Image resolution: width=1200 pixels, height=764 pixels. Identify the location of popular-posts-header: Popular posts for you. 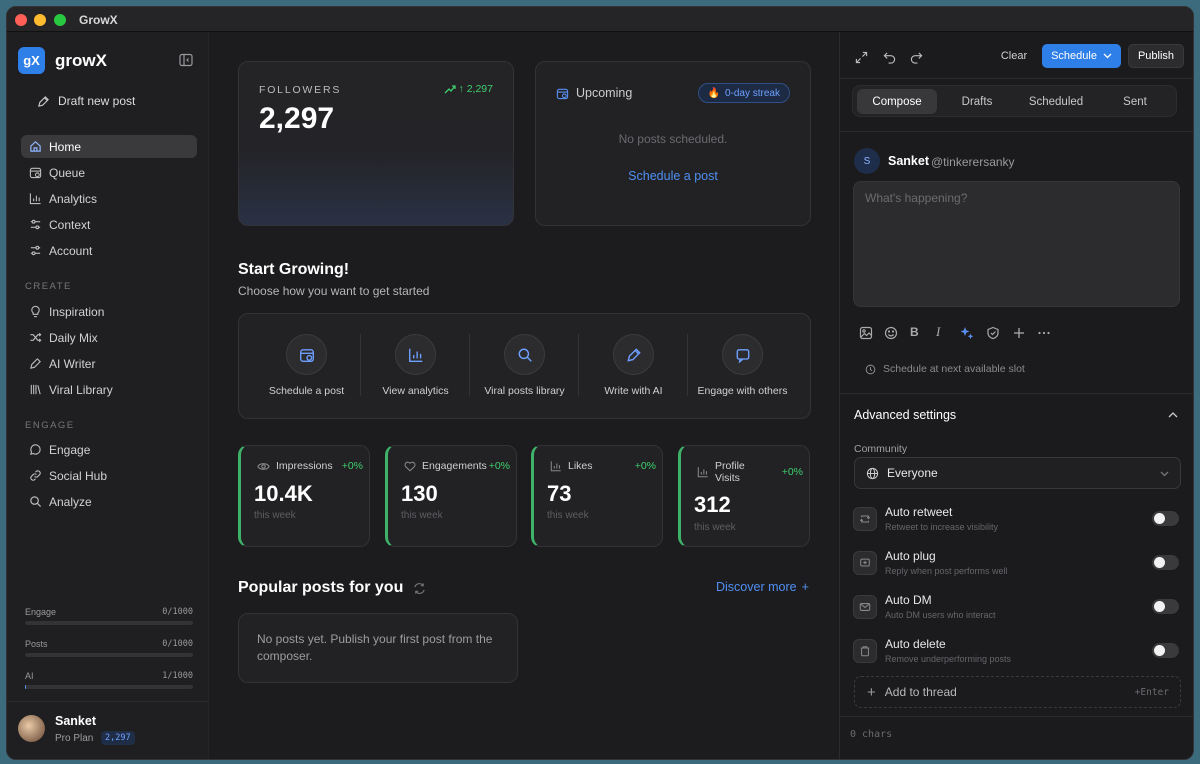
(332, 588).